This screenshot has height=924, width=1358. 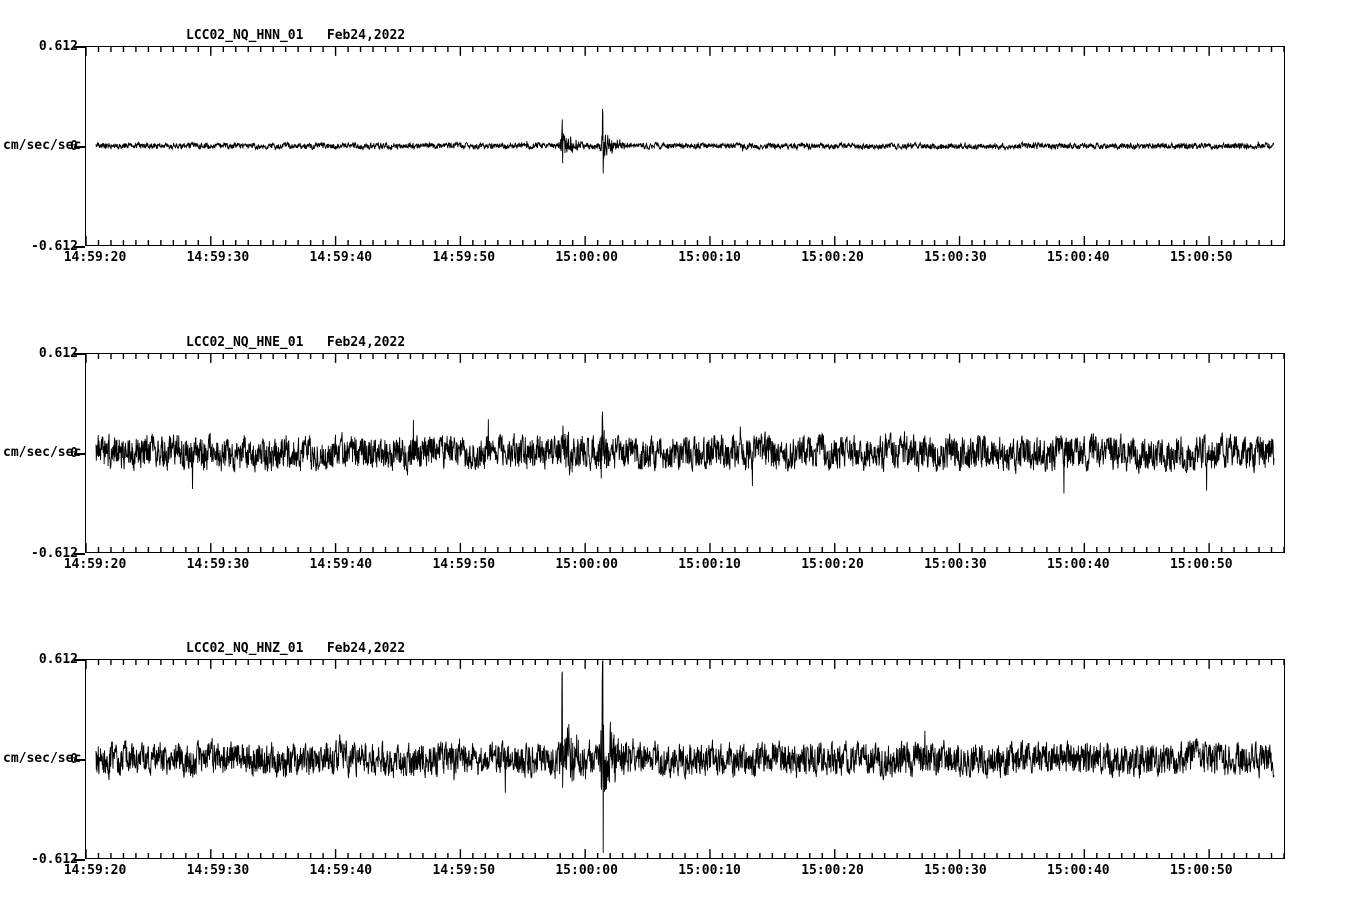 I want to click on y-tick-top-hne: 0.612, so click(x=58, y=353).